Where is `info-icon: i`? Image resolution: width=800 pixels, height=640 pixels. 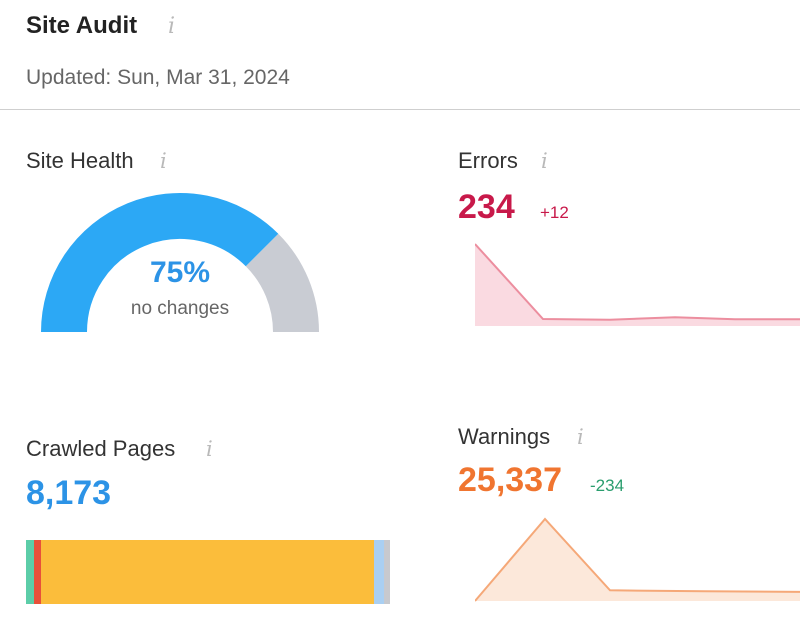
info-icon: i is located at coordinates (172, 26).